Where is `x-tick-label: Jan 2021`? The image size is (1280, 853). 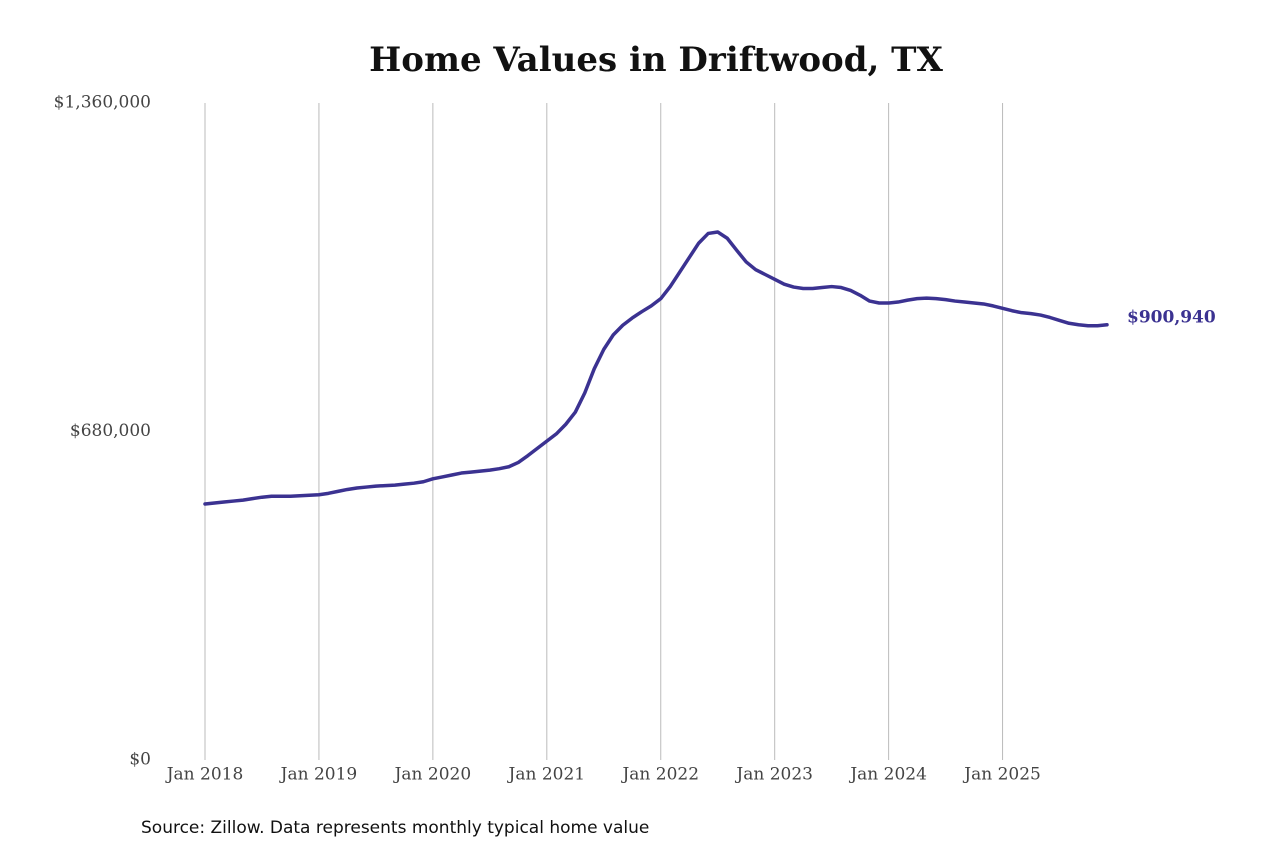
x-tick-label: Jan 2021 is located at coordinates (546, 775).